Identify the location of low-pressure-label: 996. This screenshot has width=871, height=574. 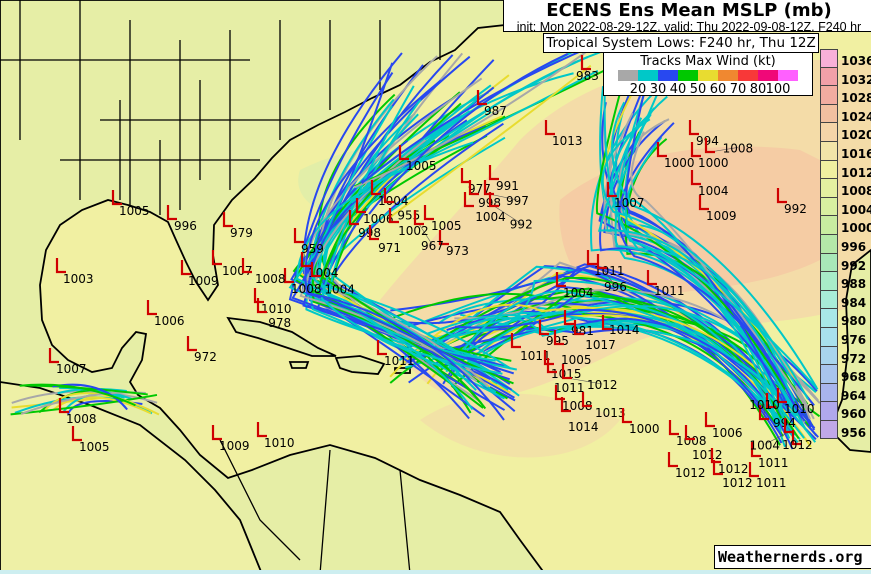
(615, 287).